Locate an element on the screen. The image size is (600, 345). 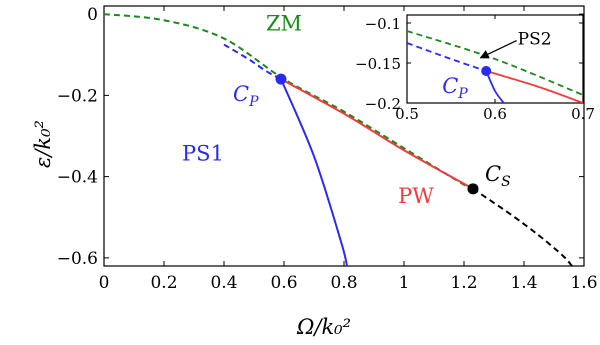
main-y-tick-label: −0.2 is located at coordinates (77, 96).